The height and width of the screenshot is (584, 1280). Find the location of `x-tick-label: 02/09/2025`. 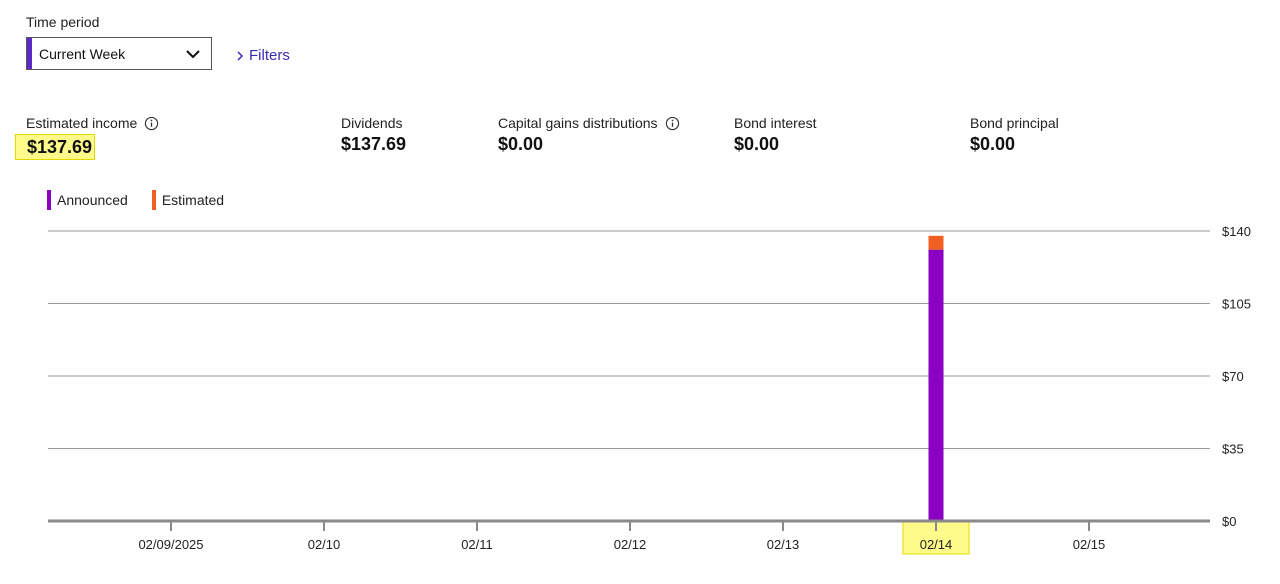

x-tick-label: 02/09/2025 is located at coordinates (170, 544).